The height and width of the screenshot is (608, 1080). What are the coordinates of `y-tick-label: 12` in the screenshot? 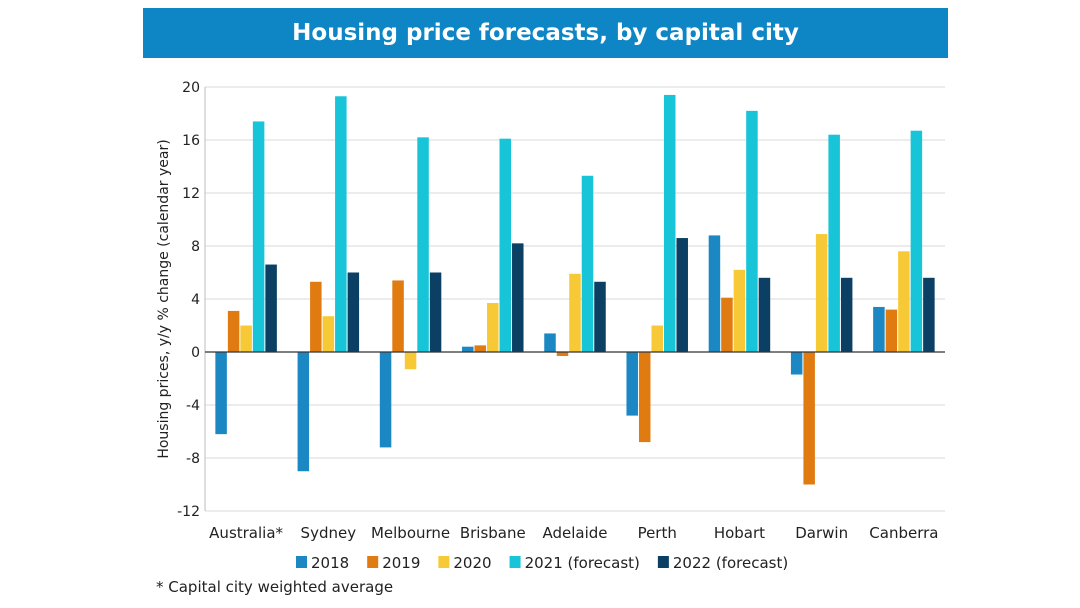 It's located at (191, 194).